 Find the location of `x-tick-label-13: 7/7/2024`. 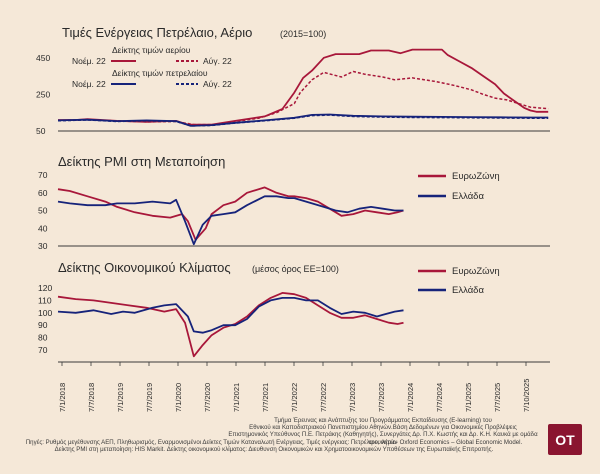

x-tick-label-13: 7/7/2024 is located at coordinates (439, 397).